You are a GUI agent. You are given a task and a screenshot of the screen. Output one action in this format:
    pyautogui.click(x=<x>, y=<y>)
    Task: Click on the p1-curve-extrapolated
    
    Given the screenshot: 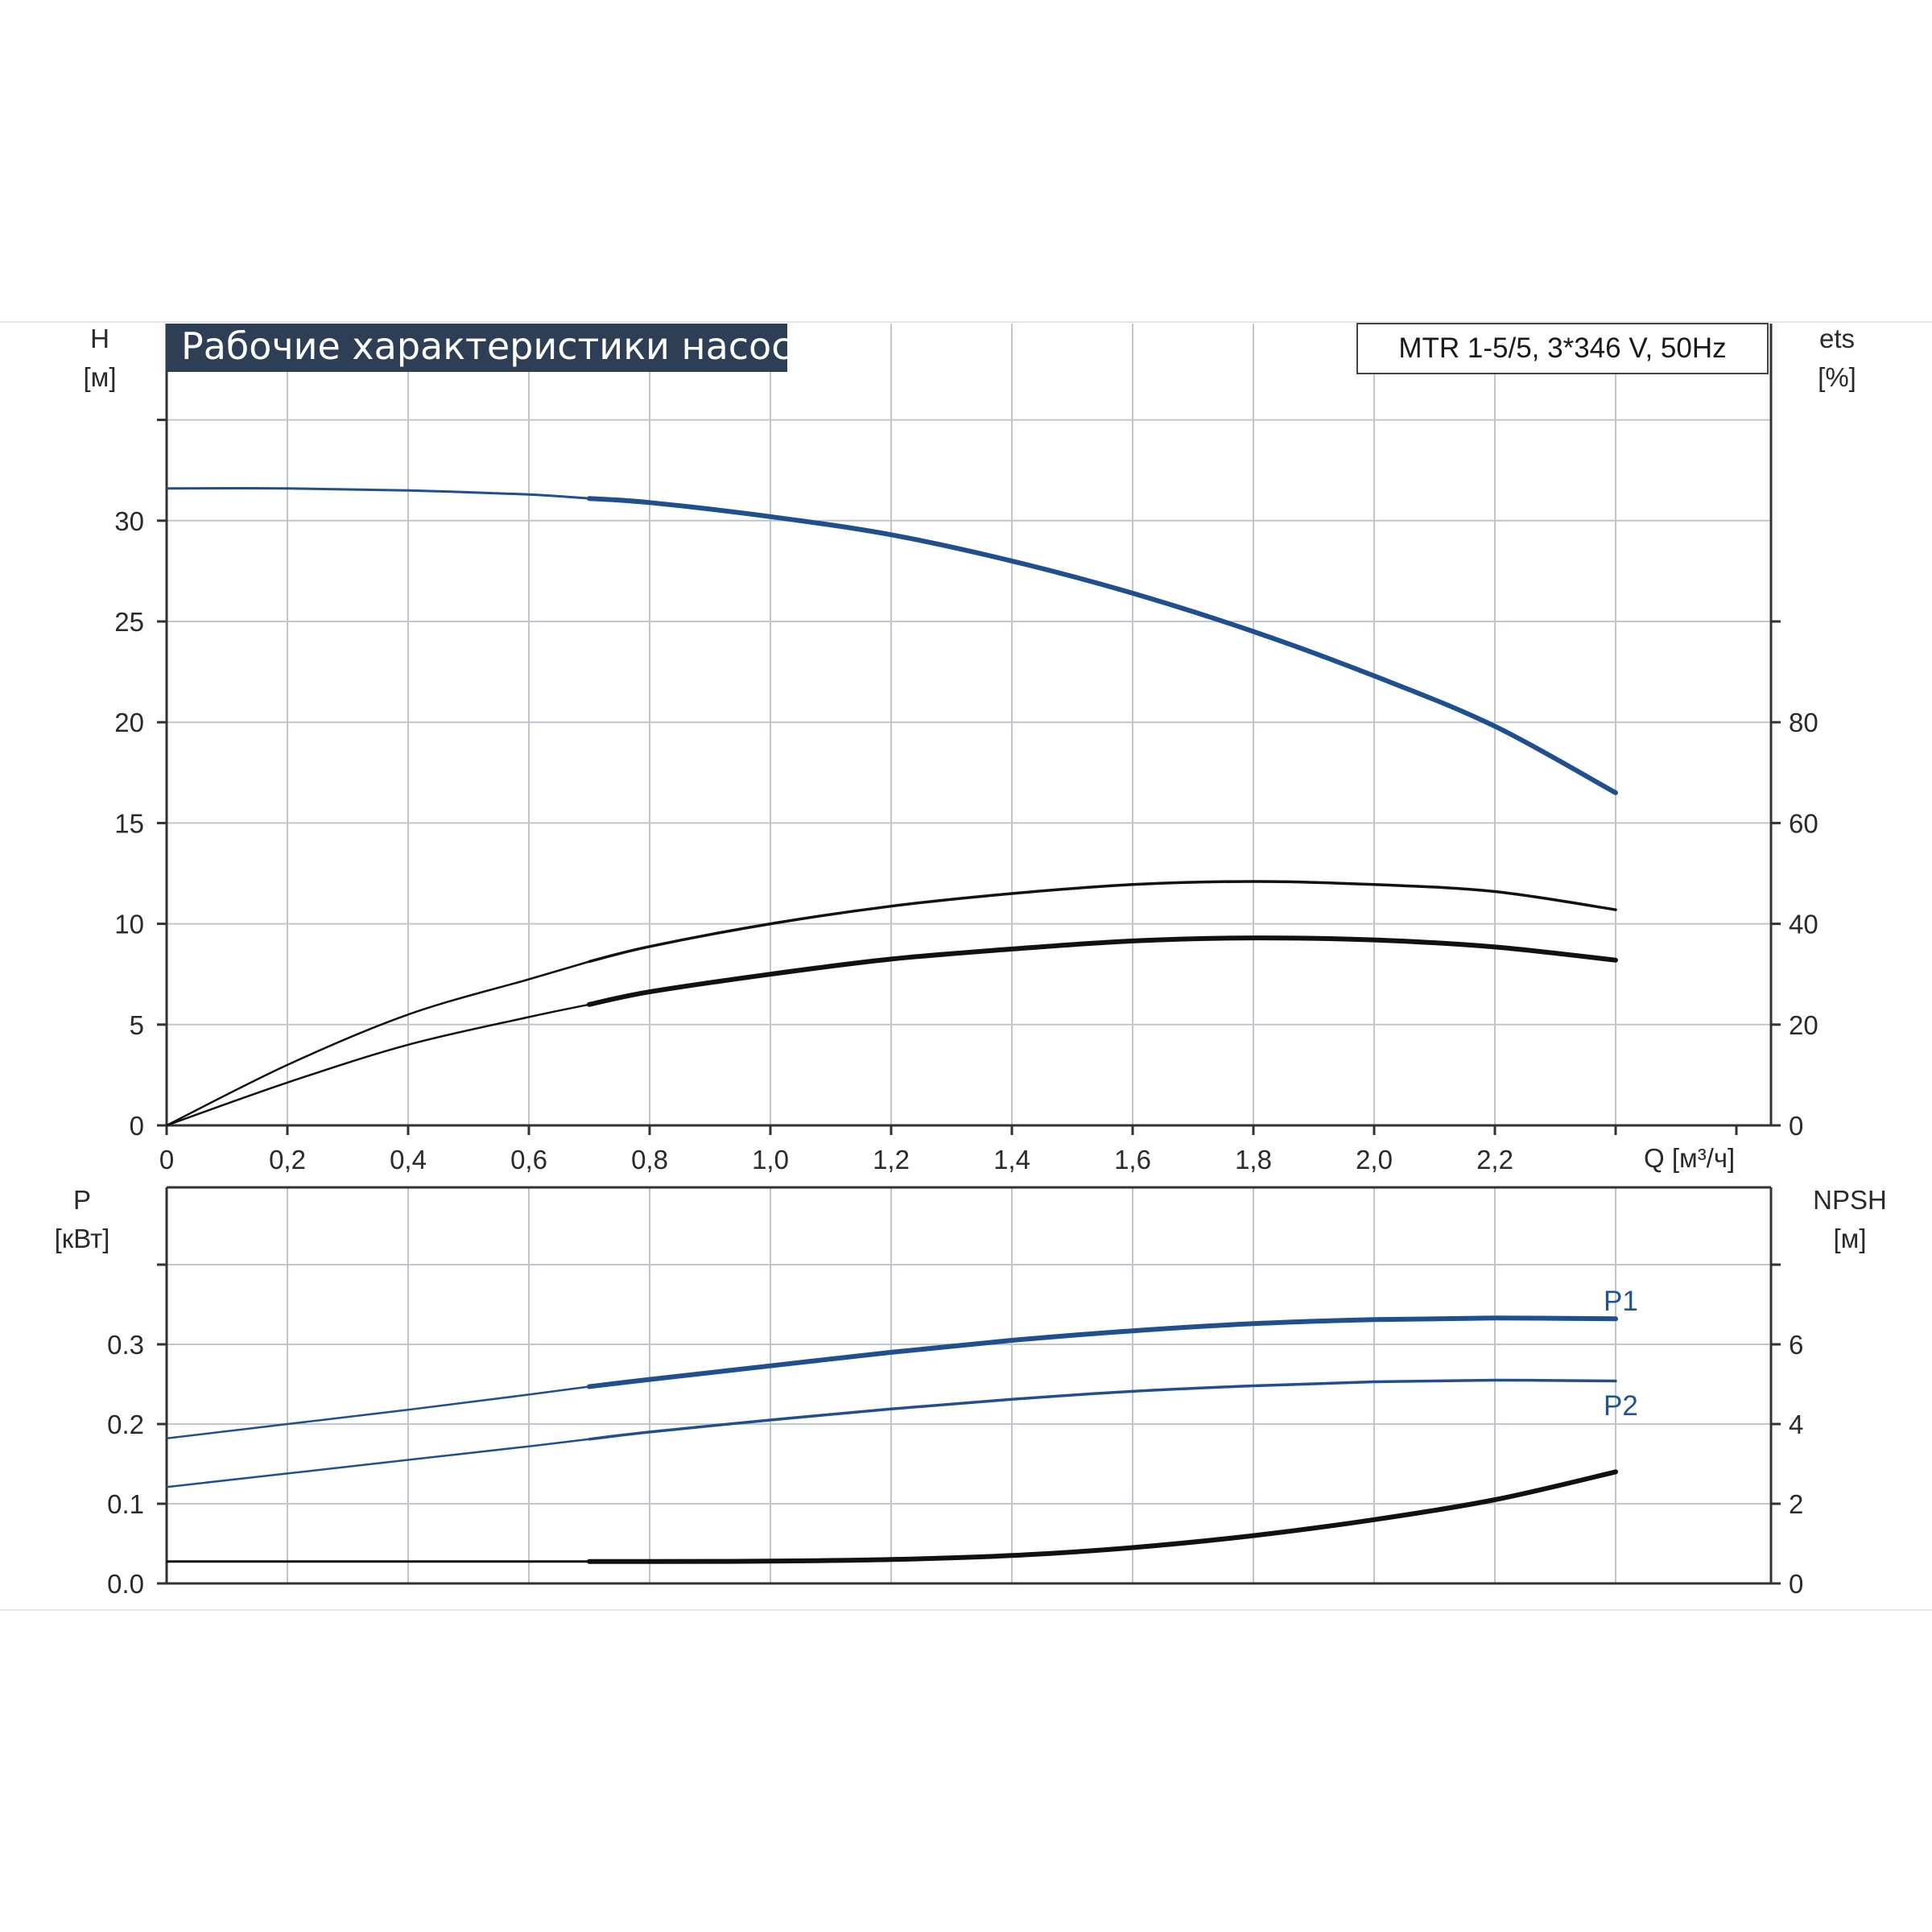 What is the action you would take?
    pyautogui.click(x=378, y=1412)
    